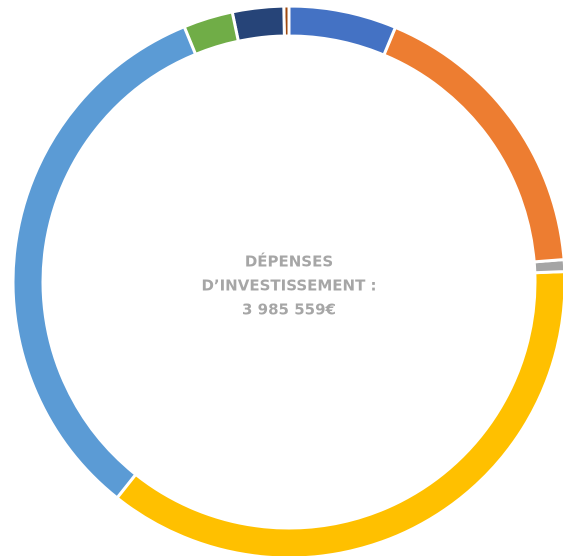  What do you see at coordinates (289, 310) in the screenshot?
I see `center-text: 3 985 559€` at bounding box center [289, 310].